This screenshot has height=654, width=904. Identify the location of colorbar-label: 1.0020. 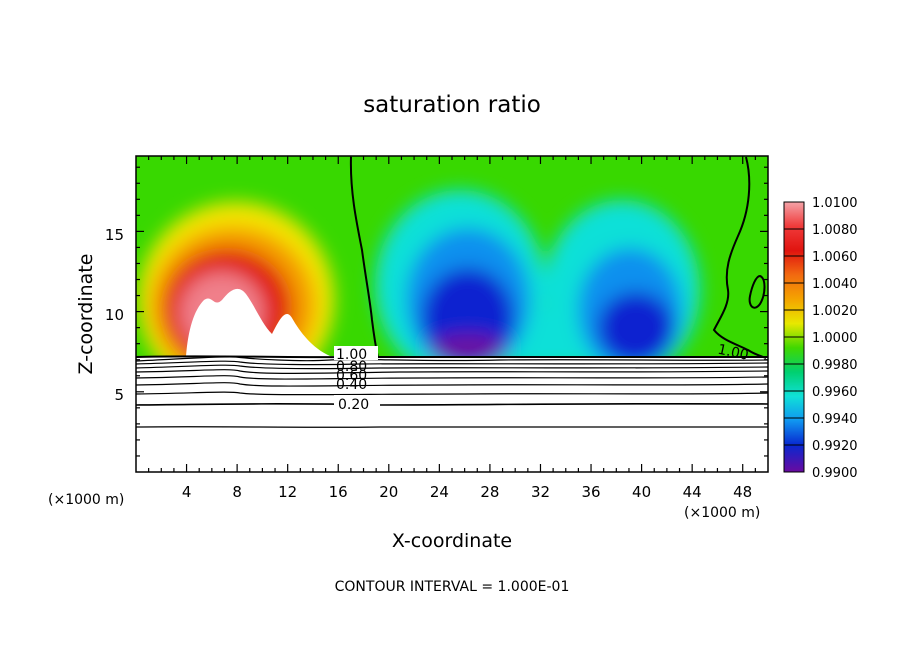
(835, 311).